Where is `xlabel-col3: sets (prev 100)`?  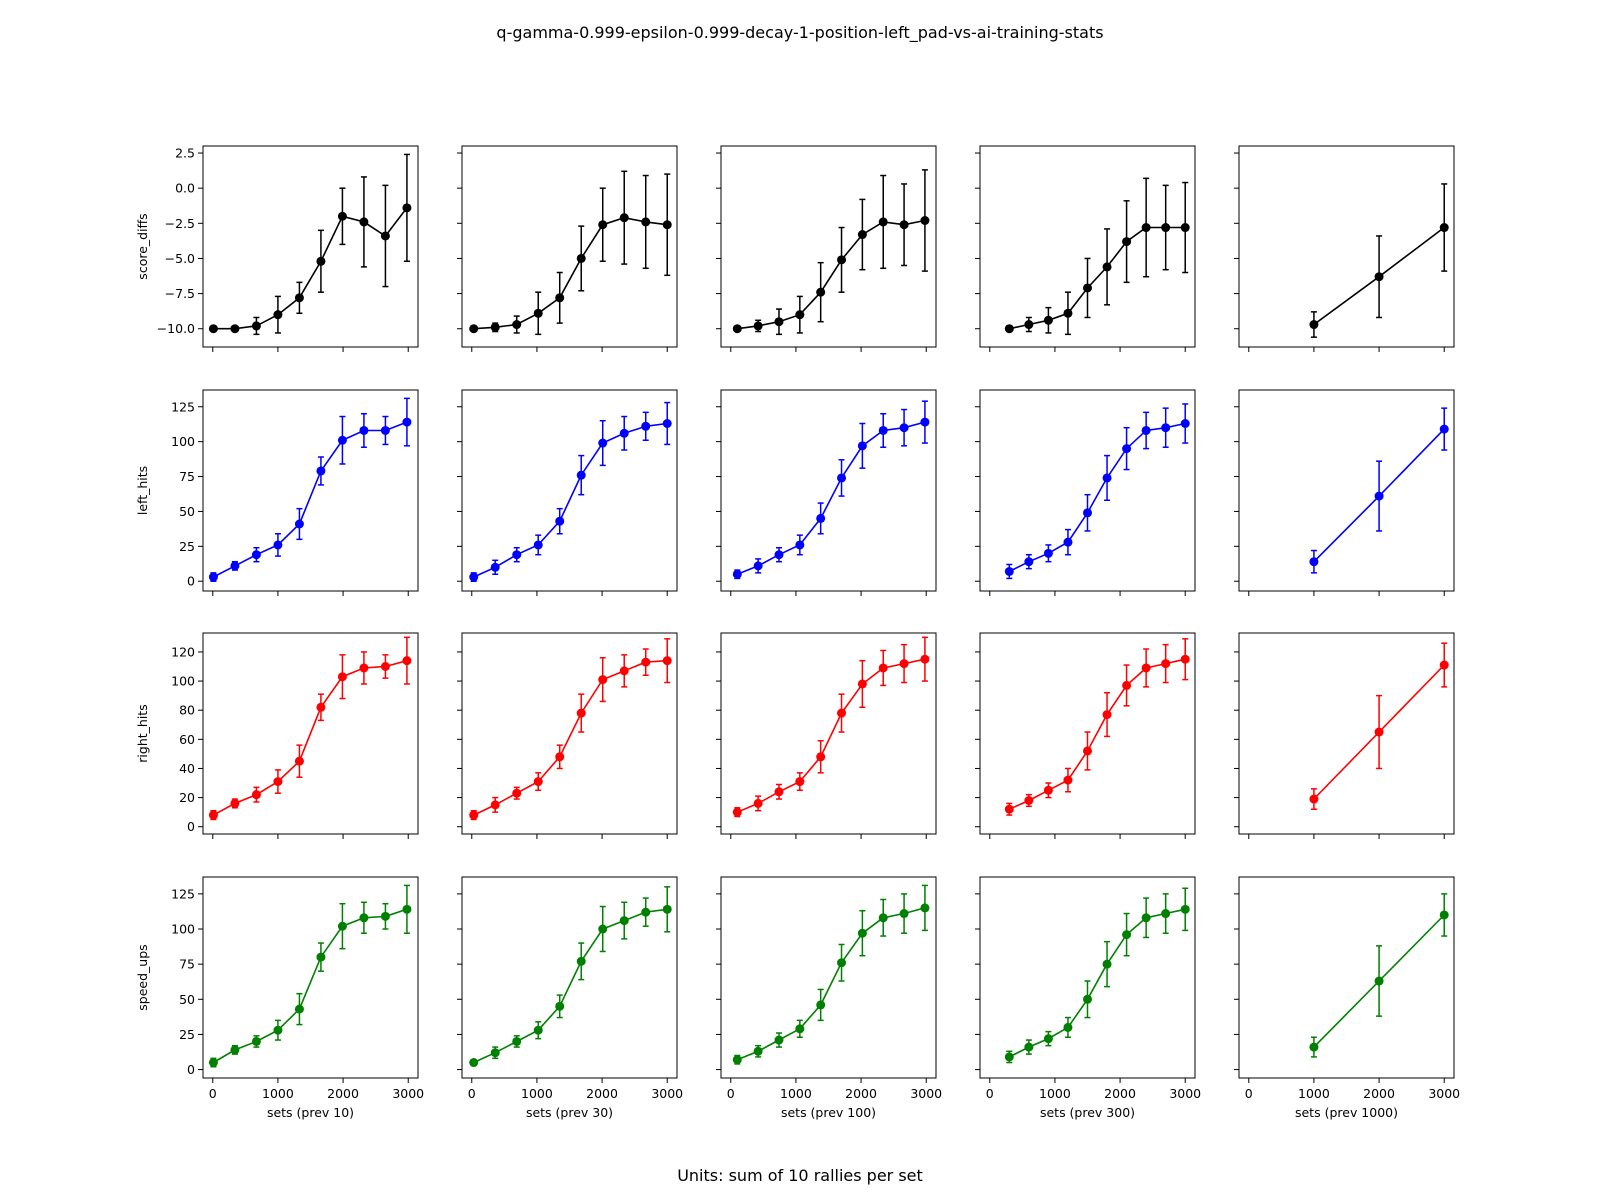 xlabel-col3: sets (prev 100) is located at coordinates (828, 1112).